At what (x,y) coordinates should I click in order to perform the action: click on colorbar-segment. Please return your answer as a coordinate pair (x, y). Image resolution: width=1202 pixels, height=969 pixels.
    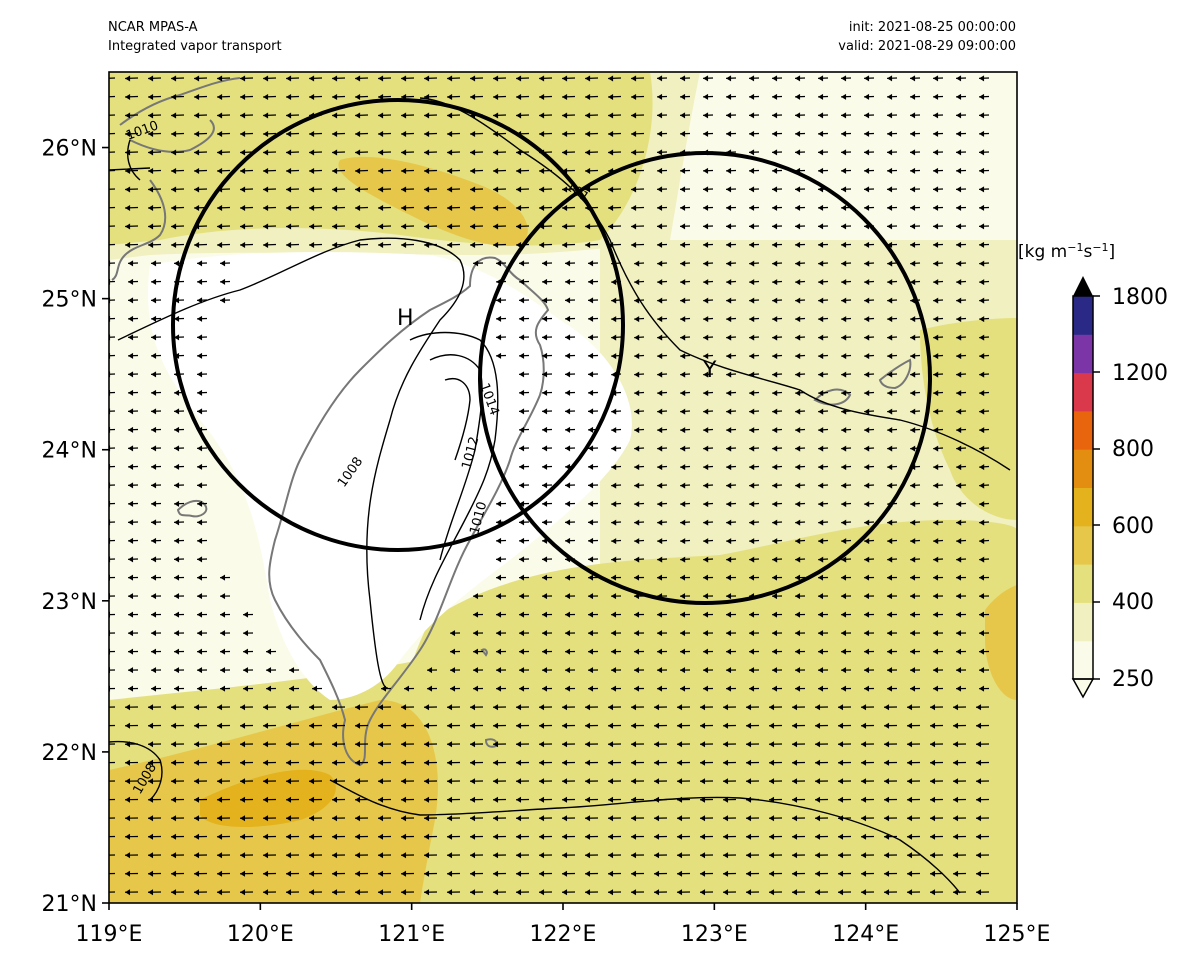
    Looking at the image, I should click on (1083, 660).